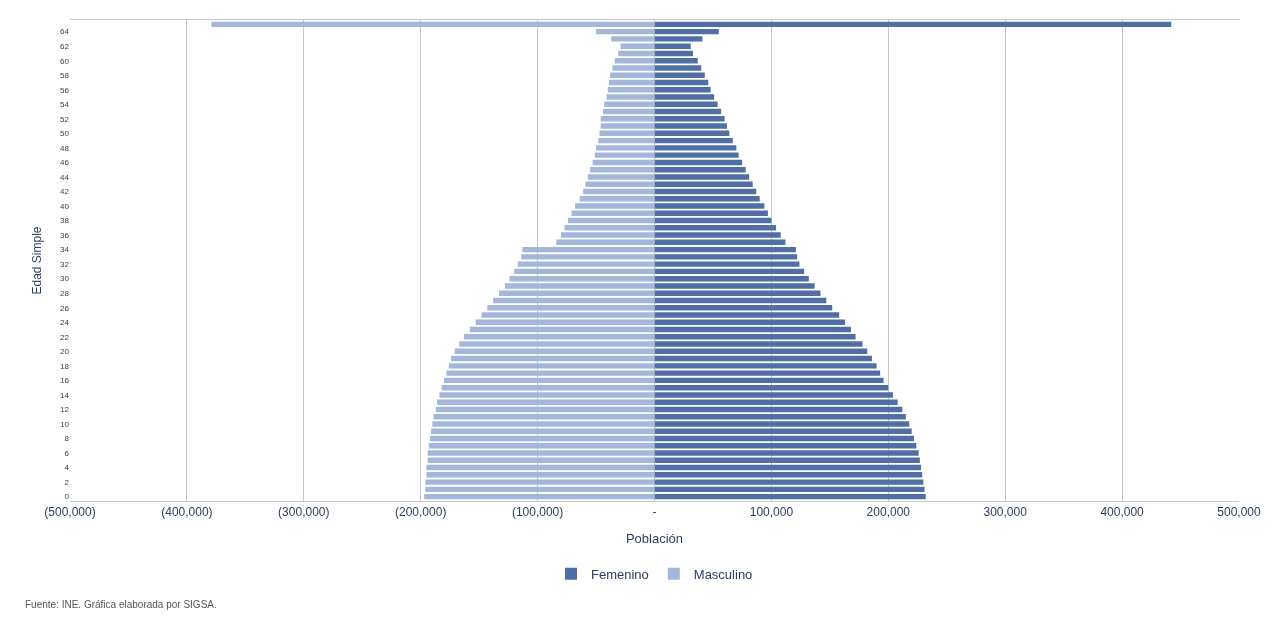  Describe the element at coordinates (771, 512) in the screenshot. I see `x-tick-label: 100,000` at that location.